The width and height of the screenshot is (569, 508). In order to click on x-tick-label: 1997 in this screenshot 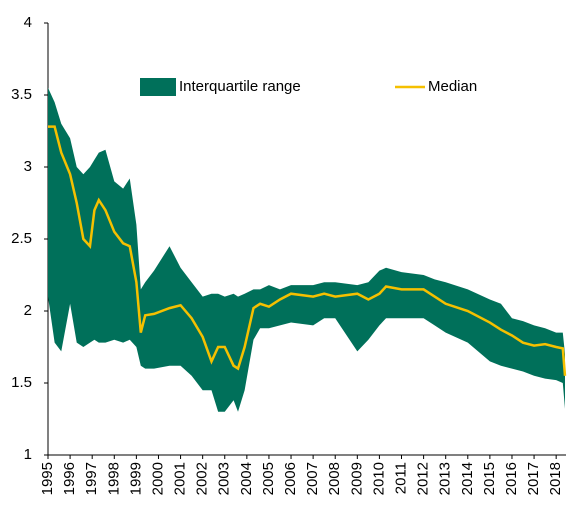, I will do `click(91, 478)`.